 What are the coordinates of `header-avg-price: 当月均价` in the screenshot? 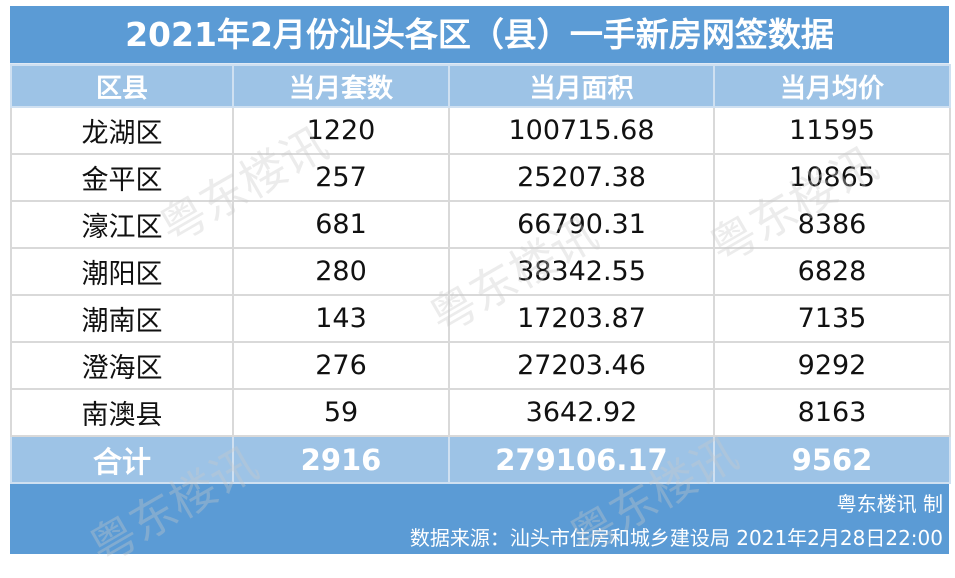 It's located at (832, 86).